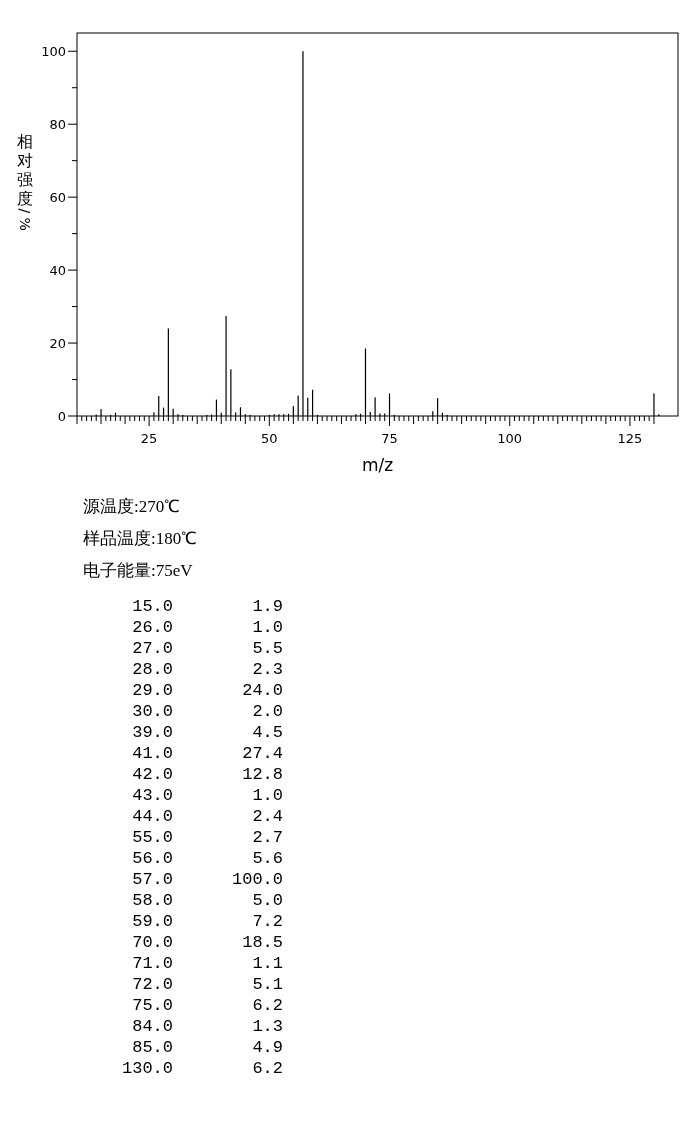 The image size is (698, 1134). I want to click on y-tick-label: 40, so click(57, 270).